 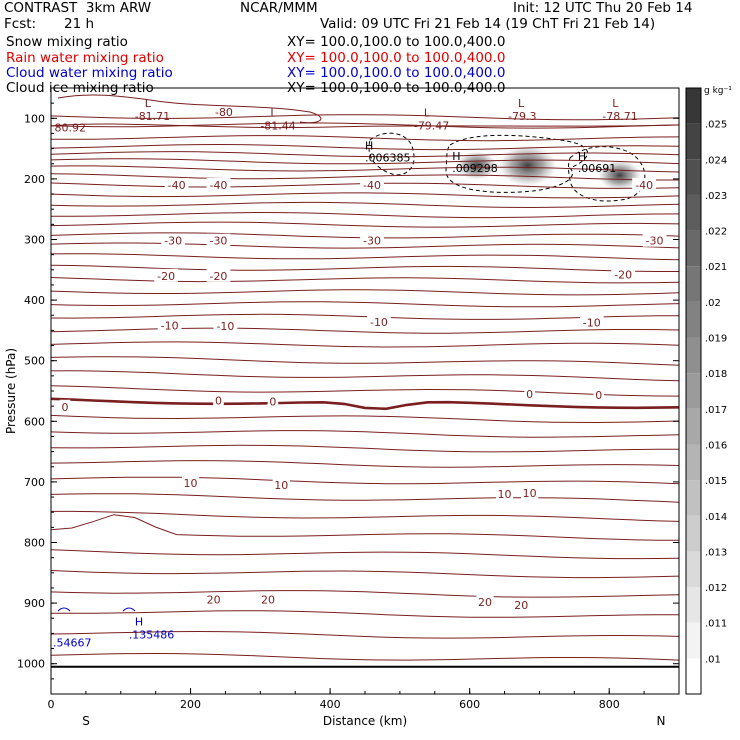 I want to click on y-tick-label-8: 900, so click(x=34, y=603).